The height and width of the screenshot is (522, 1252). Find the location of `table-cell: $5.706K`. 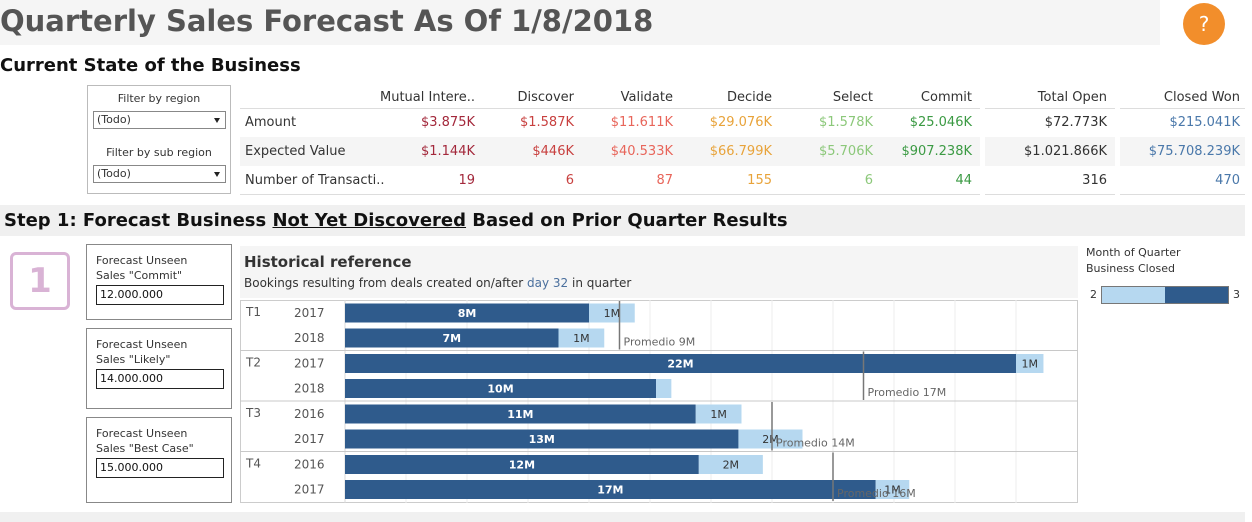

table-cell: $5.706K is located at coordinates (845, 151).